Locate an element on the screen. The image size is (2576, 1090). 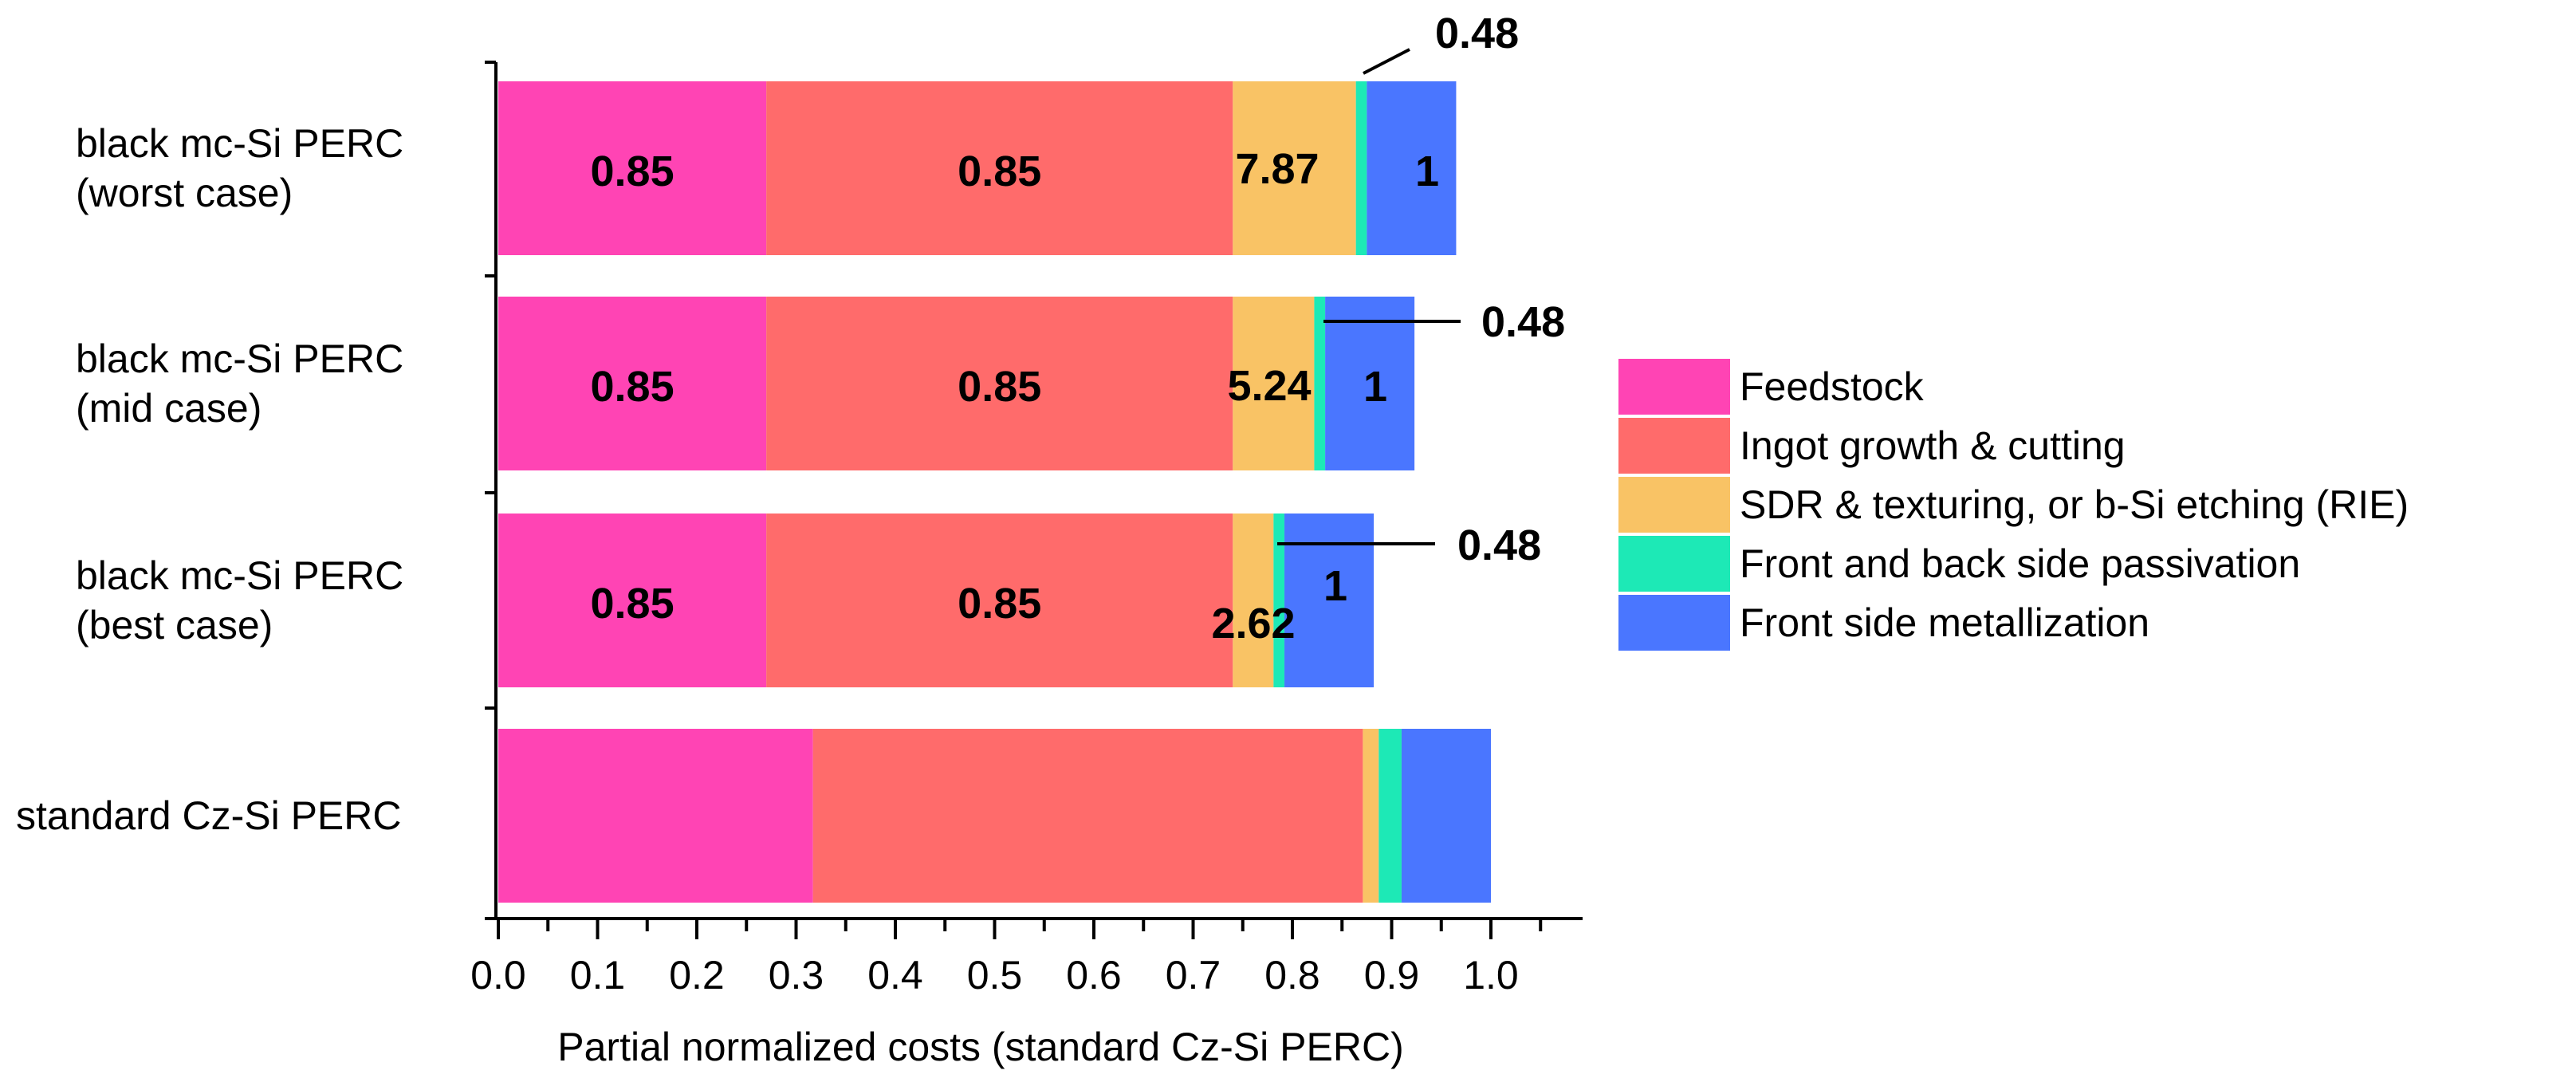
category-label: standard Cz-Si PERC is located at coordinates (209, 816).